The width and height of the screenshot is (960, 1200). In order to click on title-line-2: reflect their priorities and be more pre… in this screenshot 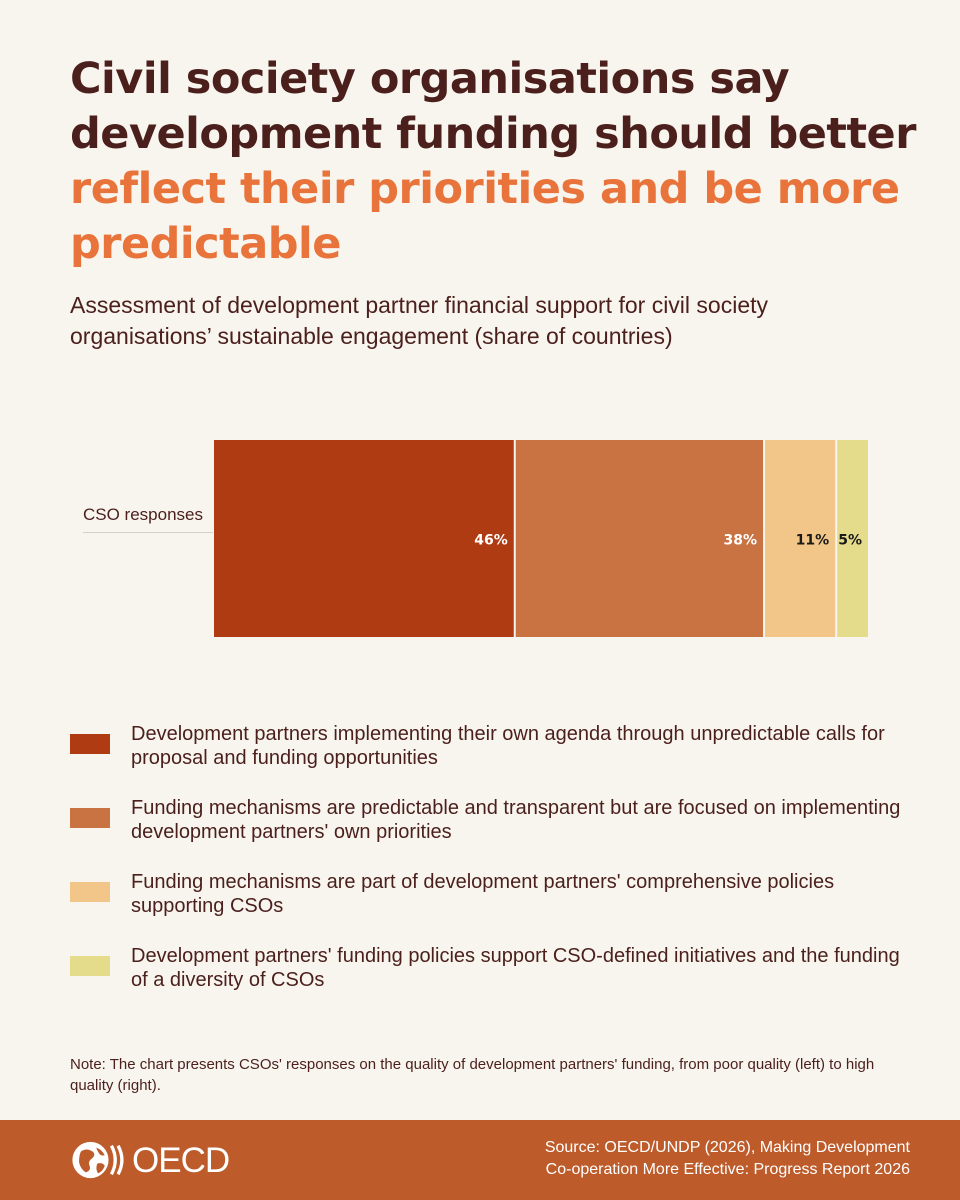, I will do `click(485, 216)`.